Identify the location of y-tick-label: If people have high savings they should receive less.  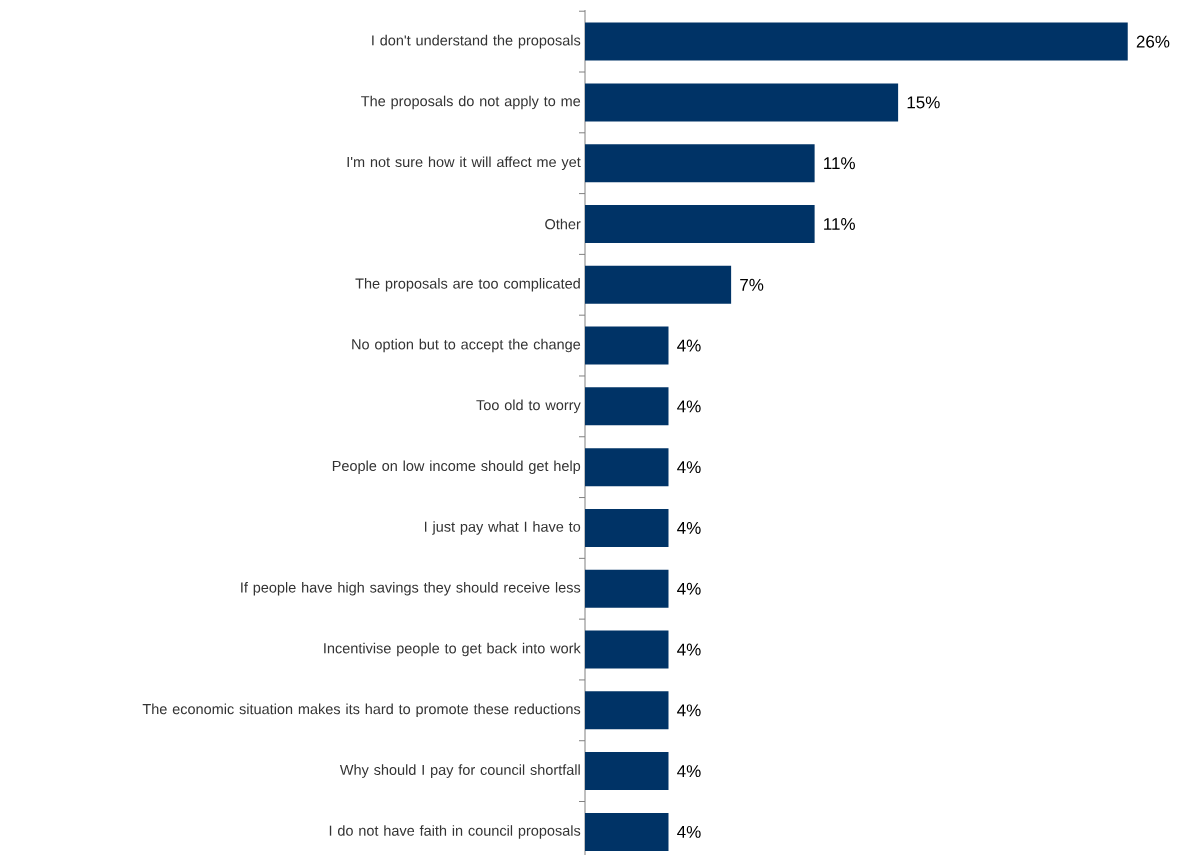
(411, 588).